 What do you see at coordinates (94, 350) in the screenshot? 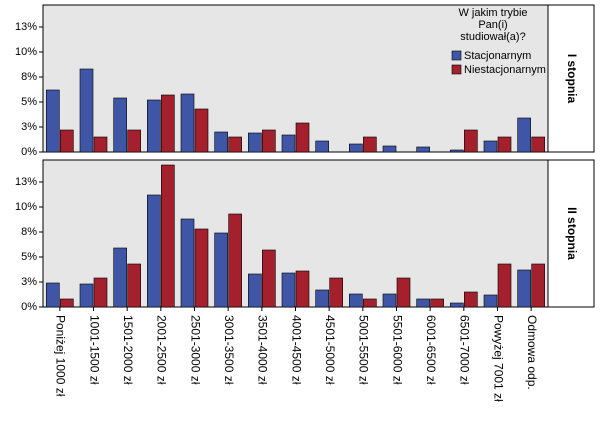
I see `x-tick-label: 1001-1500 zł` at bounding box center [94, 350].